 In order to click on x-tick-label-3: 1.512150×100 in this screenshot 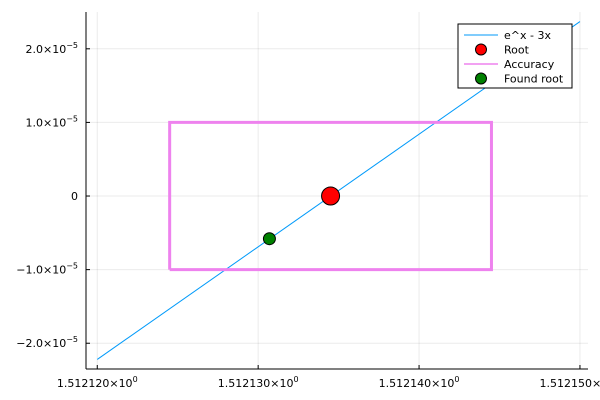, I will do `click(570, 382)`.